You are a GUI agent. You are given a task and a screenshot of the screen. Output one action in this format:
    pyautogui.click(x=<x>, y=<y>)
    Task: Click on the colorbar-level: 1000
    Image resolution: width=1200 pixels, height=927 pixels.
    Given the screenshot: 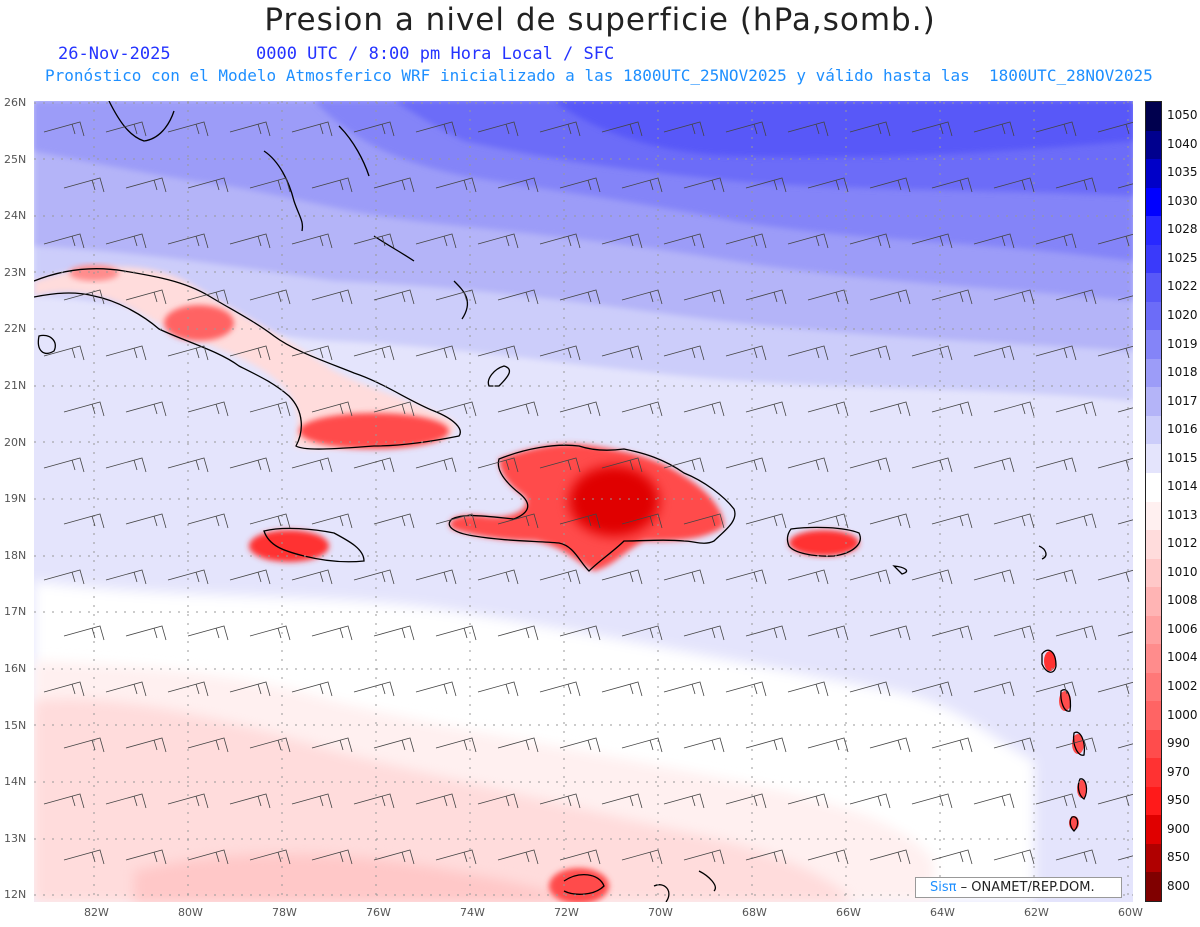 What is the action you would take?
    pyautogui.click(x=1182, y=714)
    